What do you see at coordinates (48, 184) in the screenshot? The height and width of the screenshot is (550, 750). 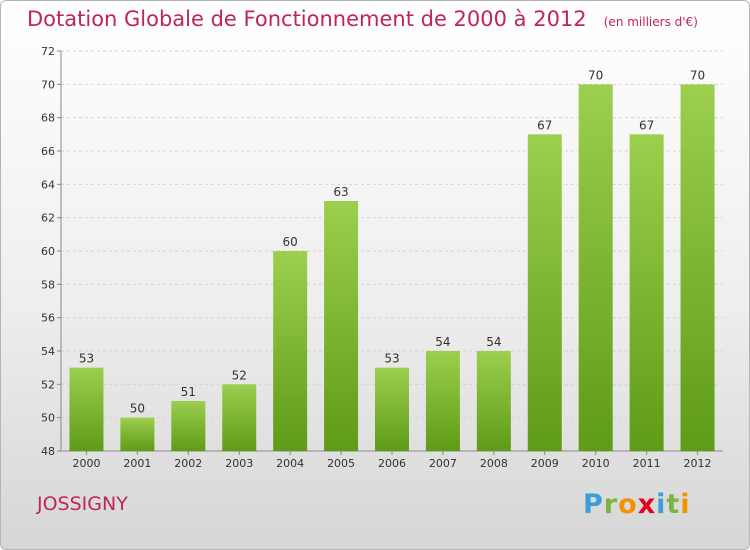 I see `y-tick-label: 64` at bounding box center [48, 184].